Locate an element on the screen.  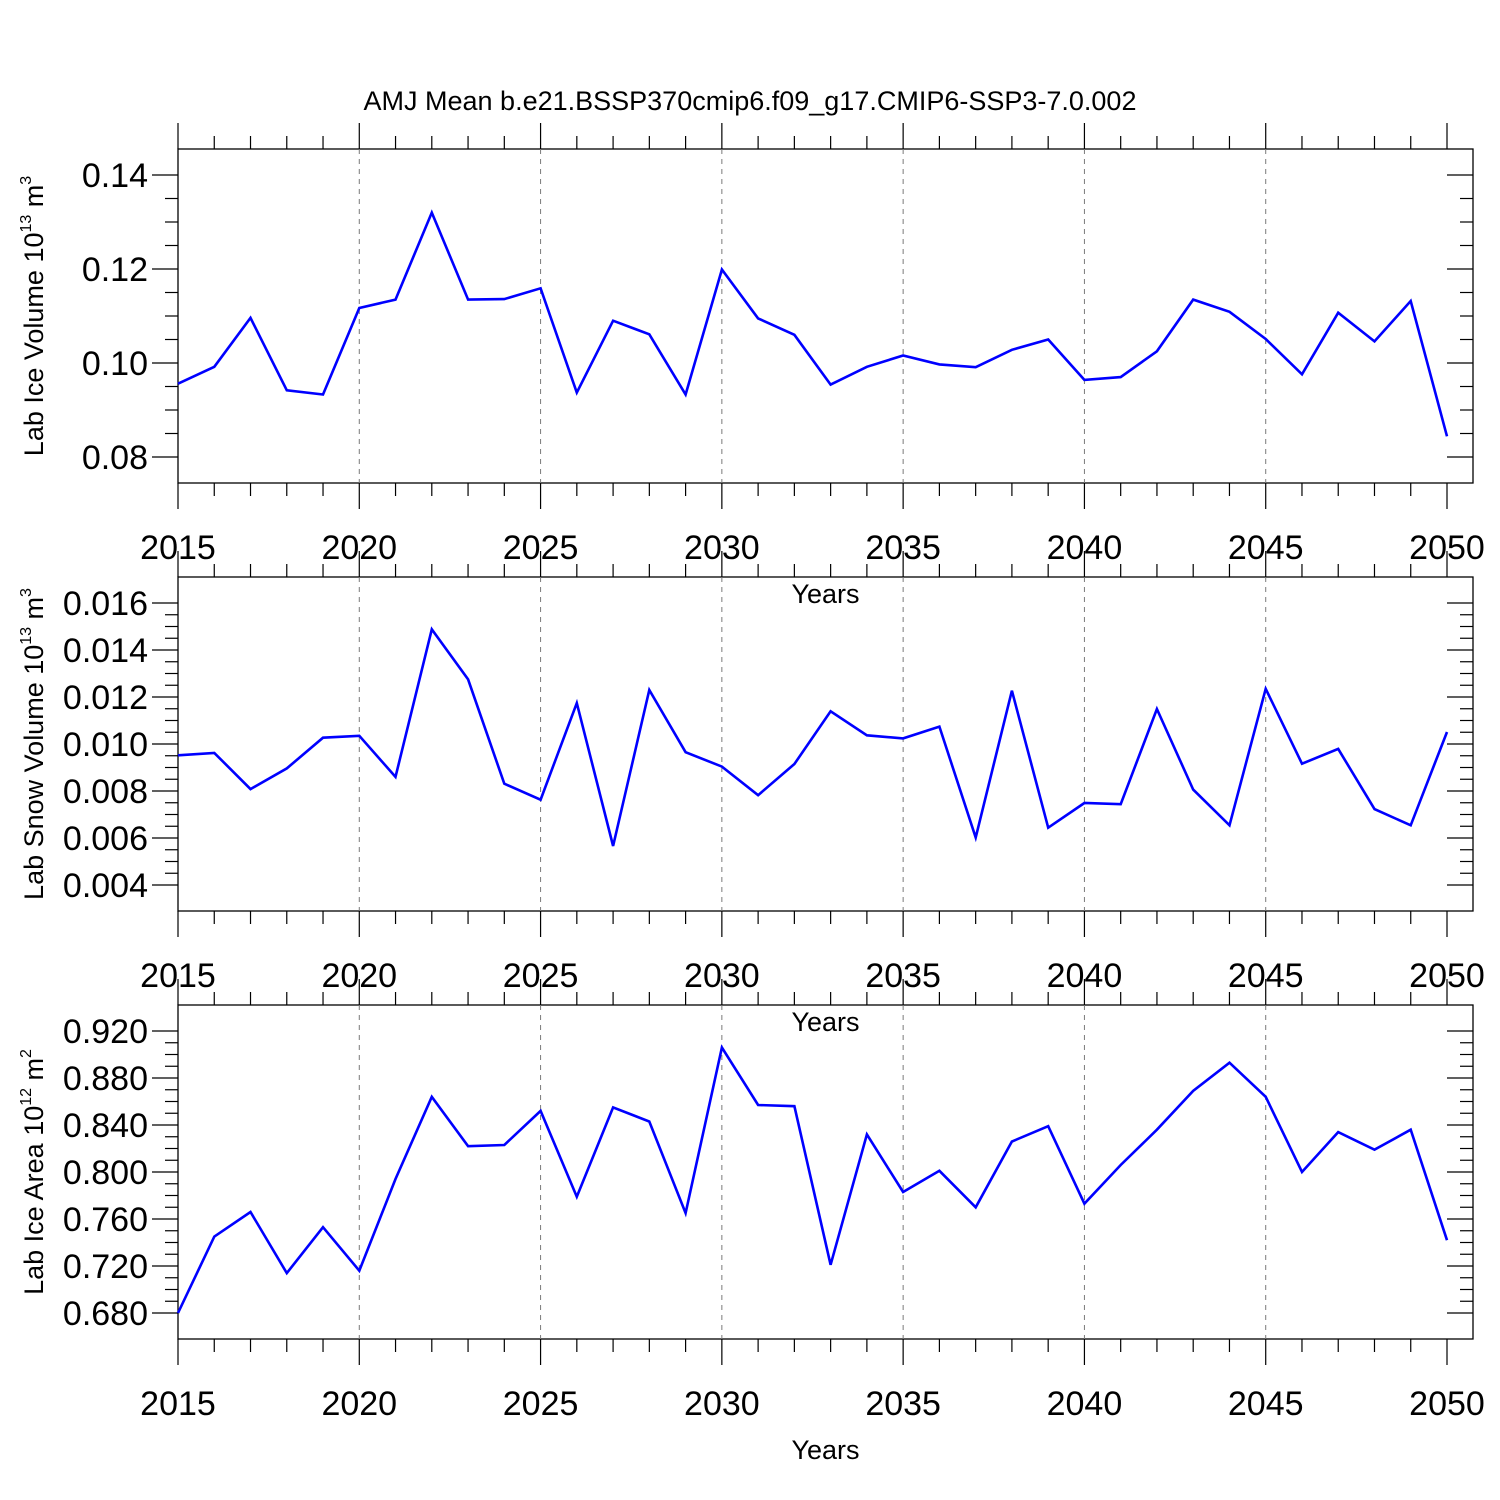
y-tick-label: 0.12 is located at coordinates (115, 270).